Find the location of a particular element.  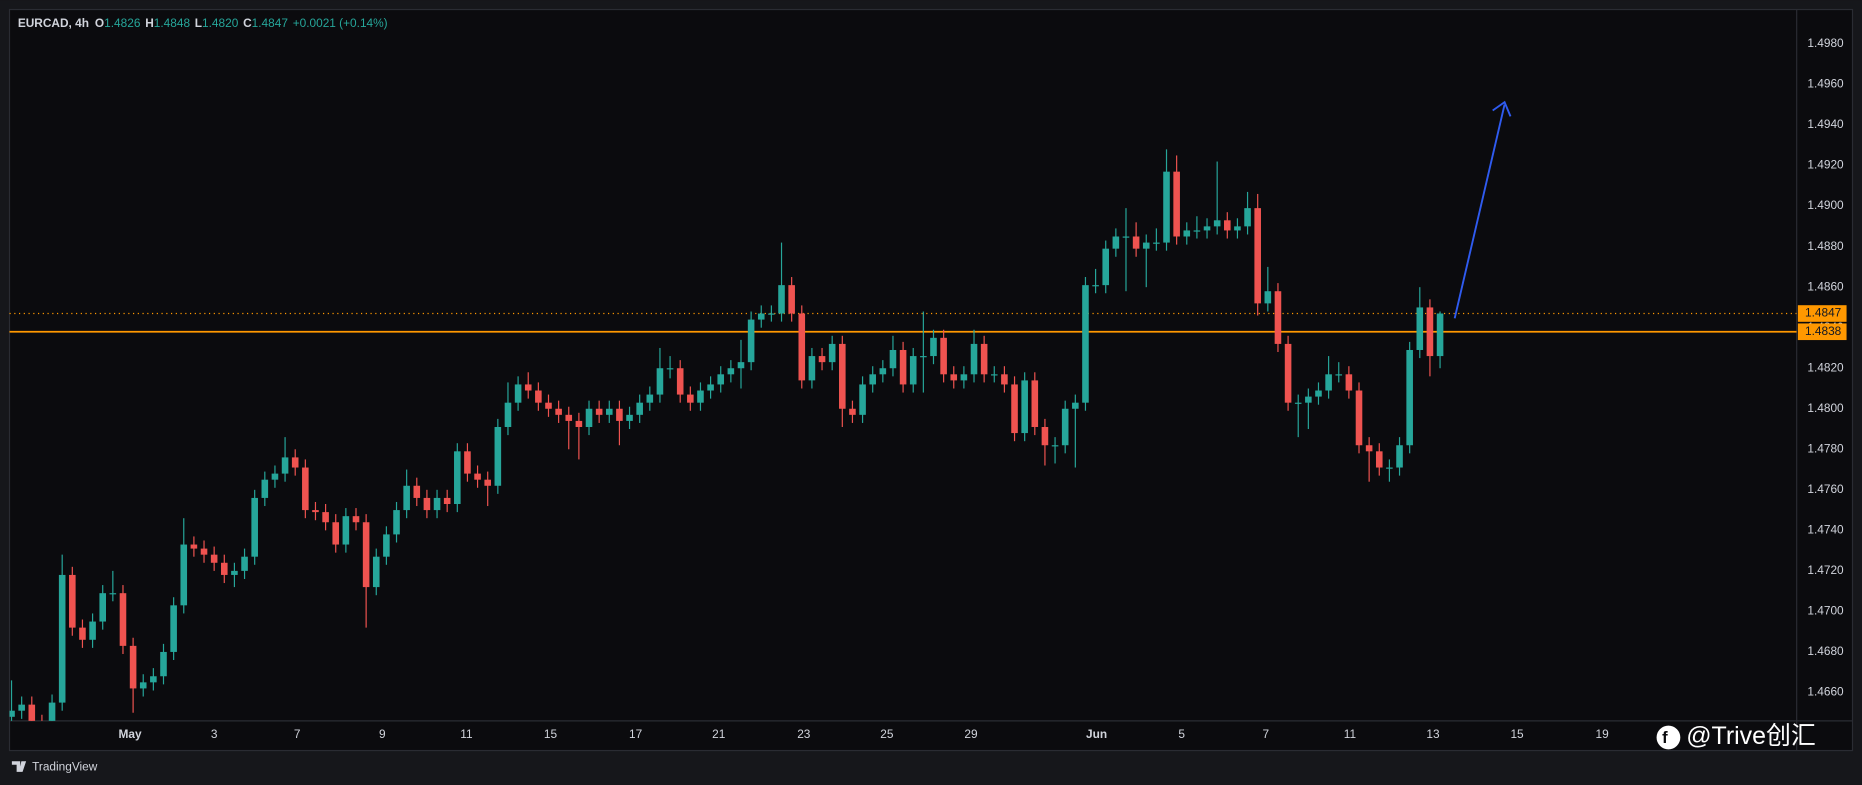

y-tick-label: 1.4920 is located at coordinates (1825, 165).